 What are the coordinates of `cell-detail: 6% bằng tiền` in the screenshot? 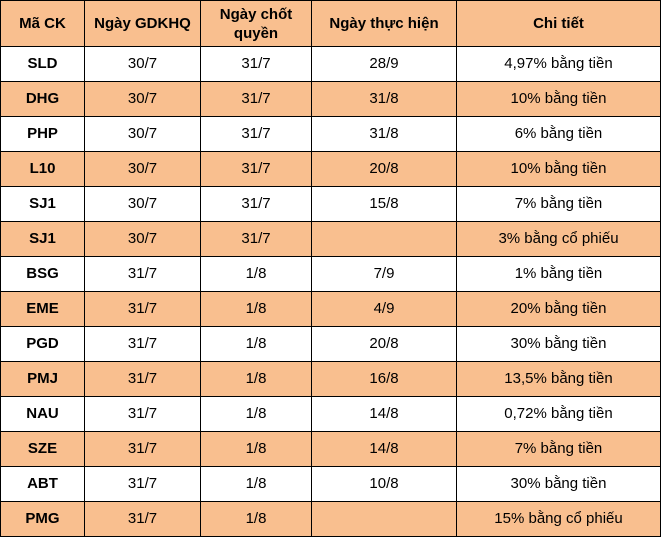 It's located at (558, 134).